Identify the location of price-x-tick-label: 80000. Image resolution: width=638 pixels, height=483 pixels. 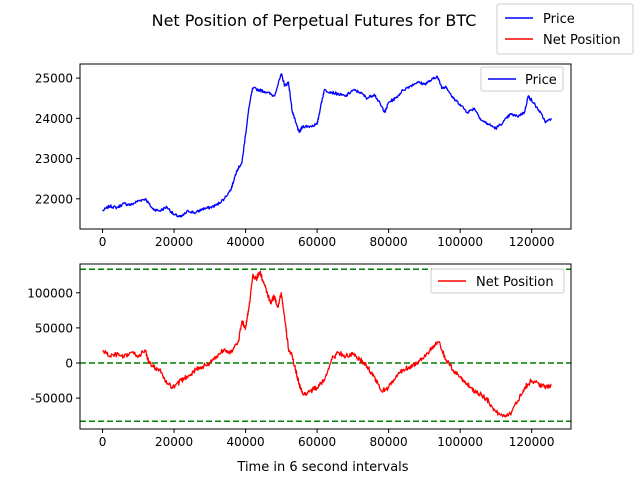
(389, 242).